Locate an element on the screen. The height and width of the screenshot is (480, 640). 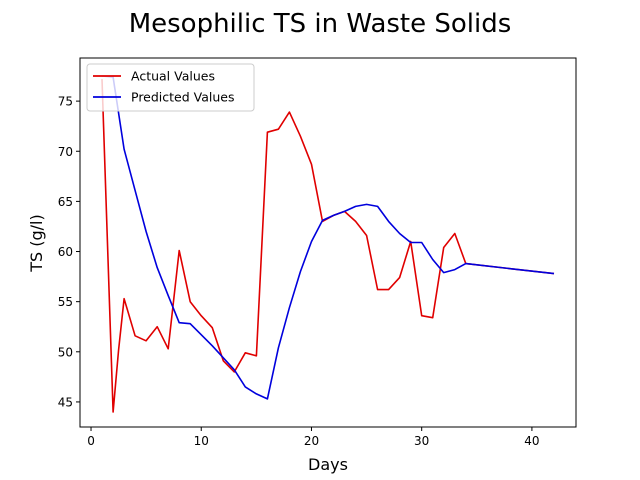
legend-label-predicted: Predicted Values is located at coordinates (183, 97).